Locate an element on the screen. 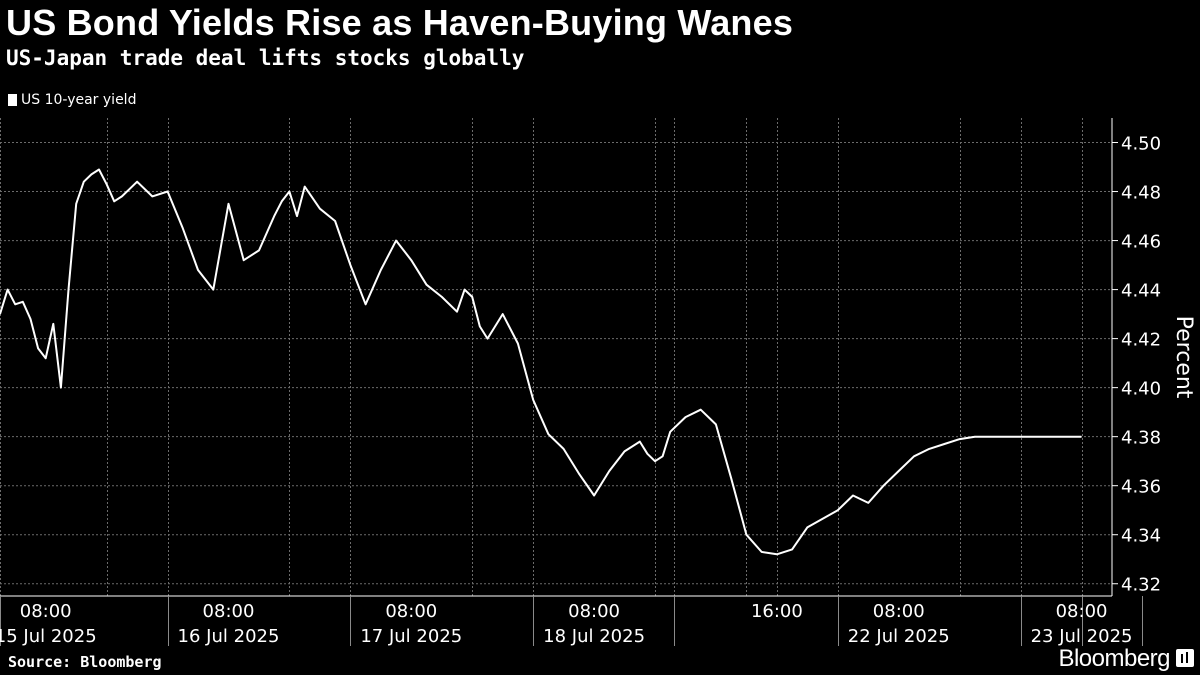  x-tick-date-label: 18 Jul 2025 is located at coordinates (594, 636).